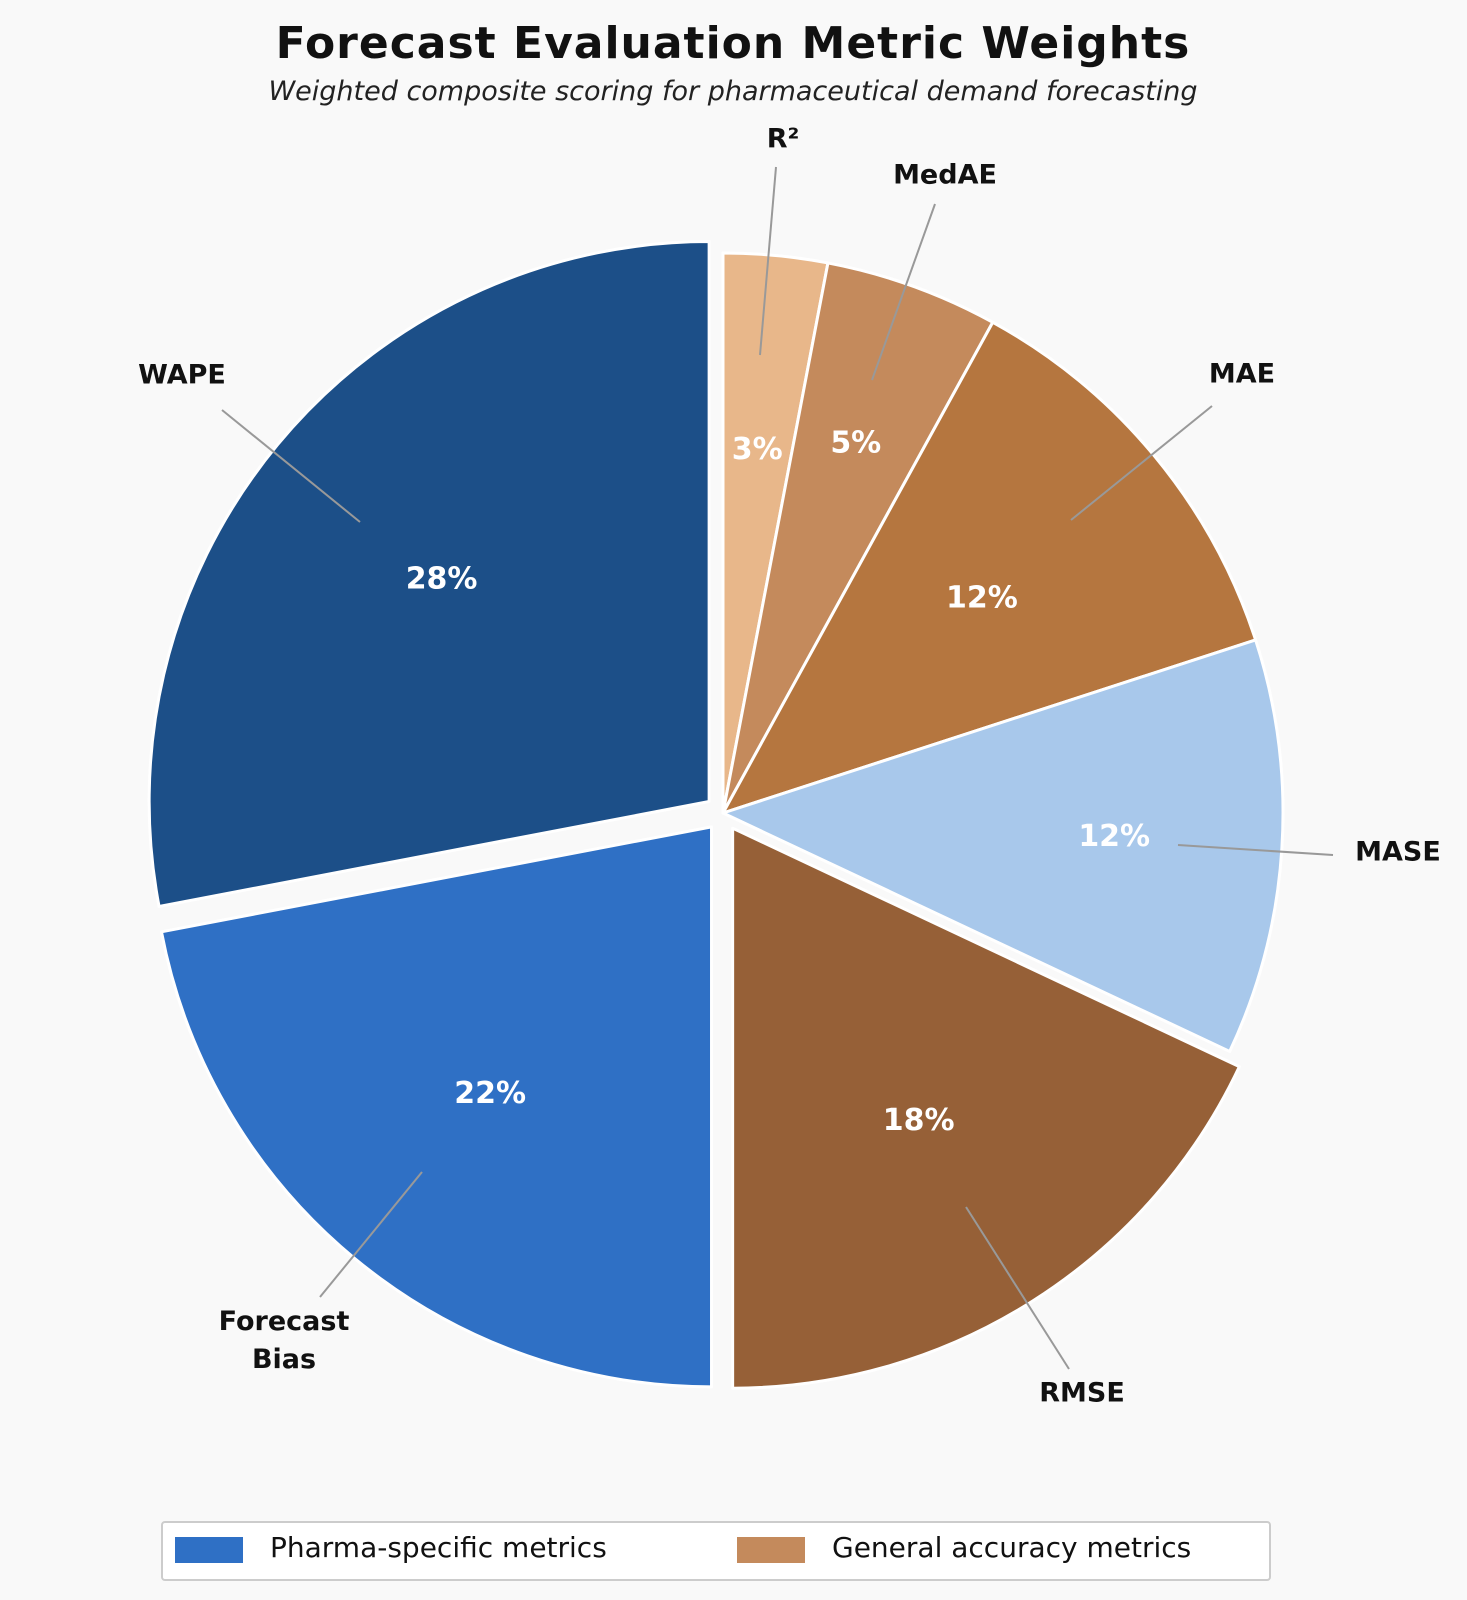  What do you see at coordinates (1242, 374) in the screenshot?
I see `slice-label-mae: MAE` at bounding box center [1242, 374].